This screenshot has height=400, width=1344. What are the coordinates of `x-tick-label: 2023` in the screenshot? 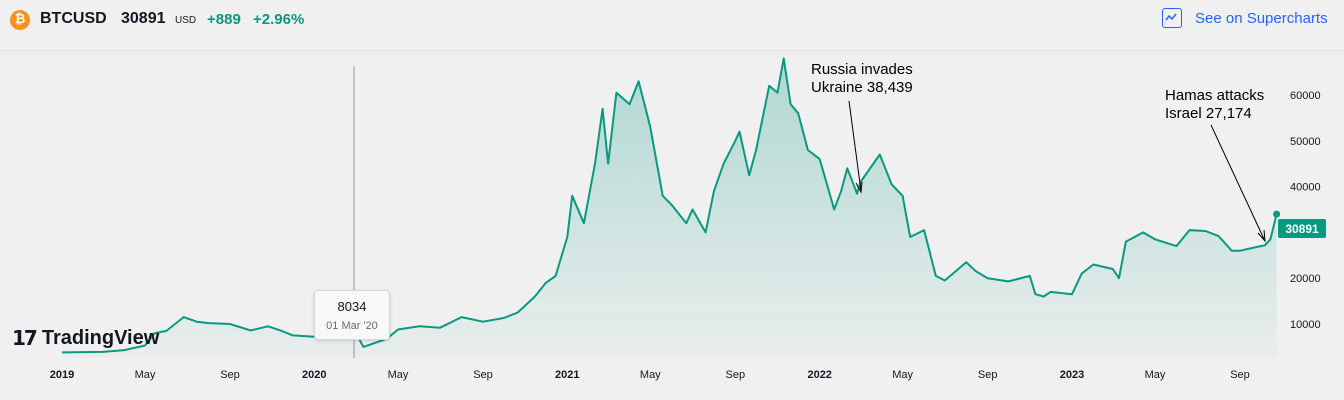 It's located at (1072, 375).